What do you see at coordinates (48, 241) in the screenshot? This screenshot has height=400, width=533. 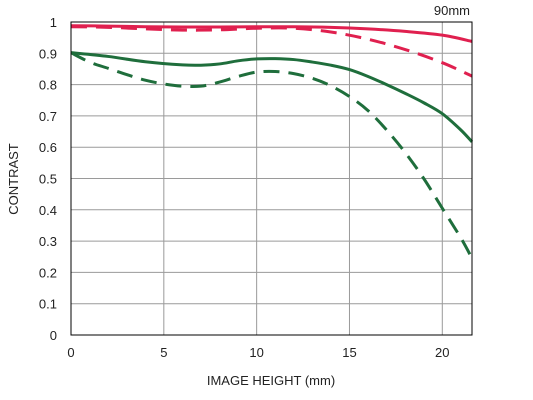 I see `y-tick-label: 0.3` at bounding box center [48, 241].